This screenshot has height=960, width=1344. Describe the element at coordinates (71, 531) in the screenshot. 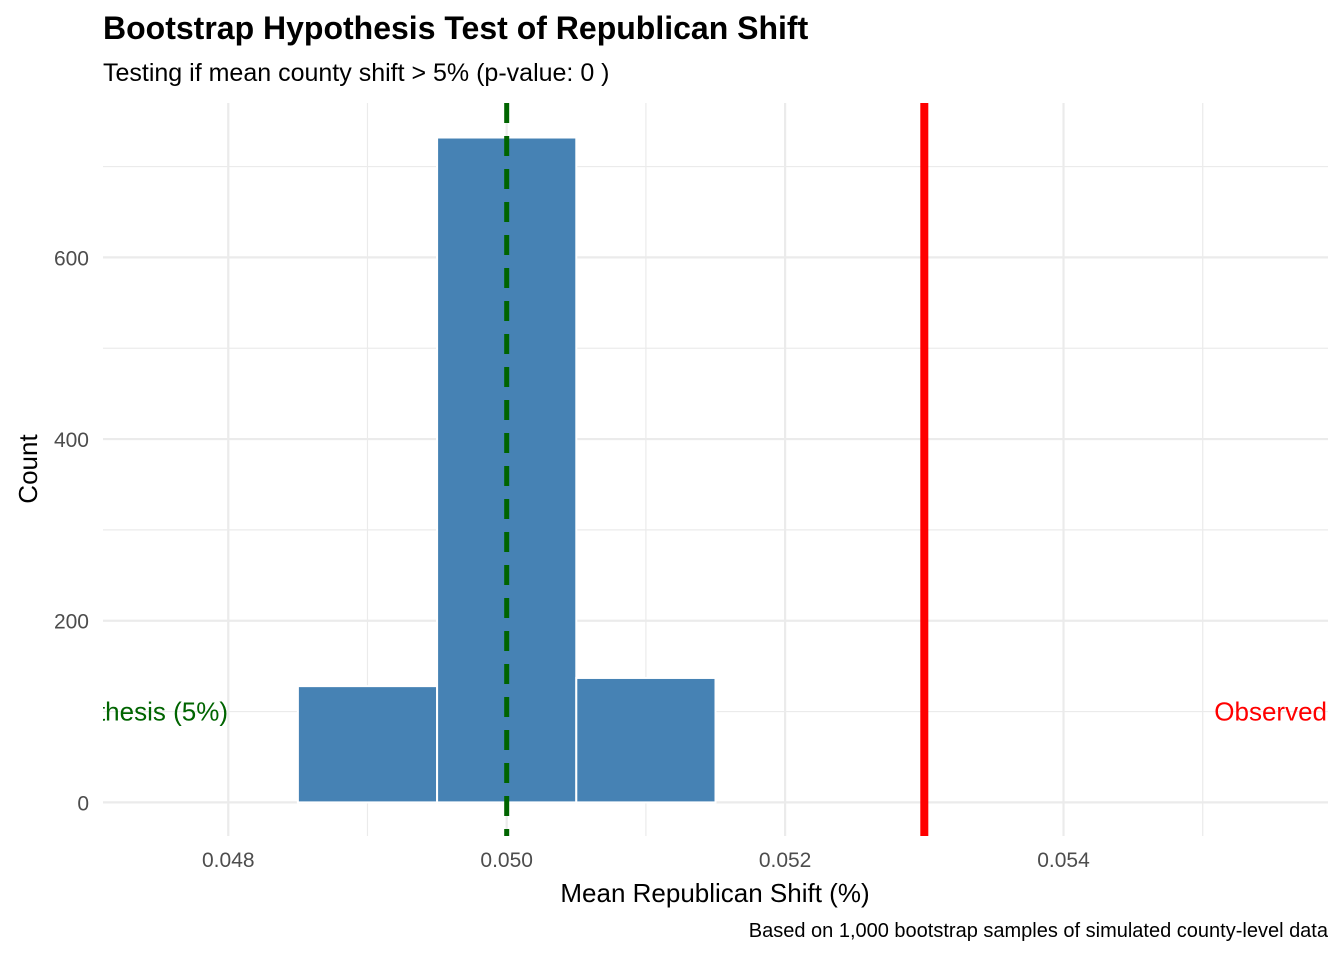

I see `y-axis-ticks: 0 200 400 600` at that location.